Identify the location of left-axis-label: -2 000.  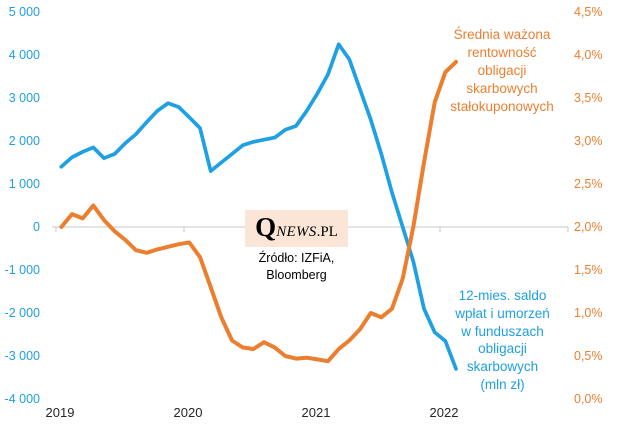
(22, 313).